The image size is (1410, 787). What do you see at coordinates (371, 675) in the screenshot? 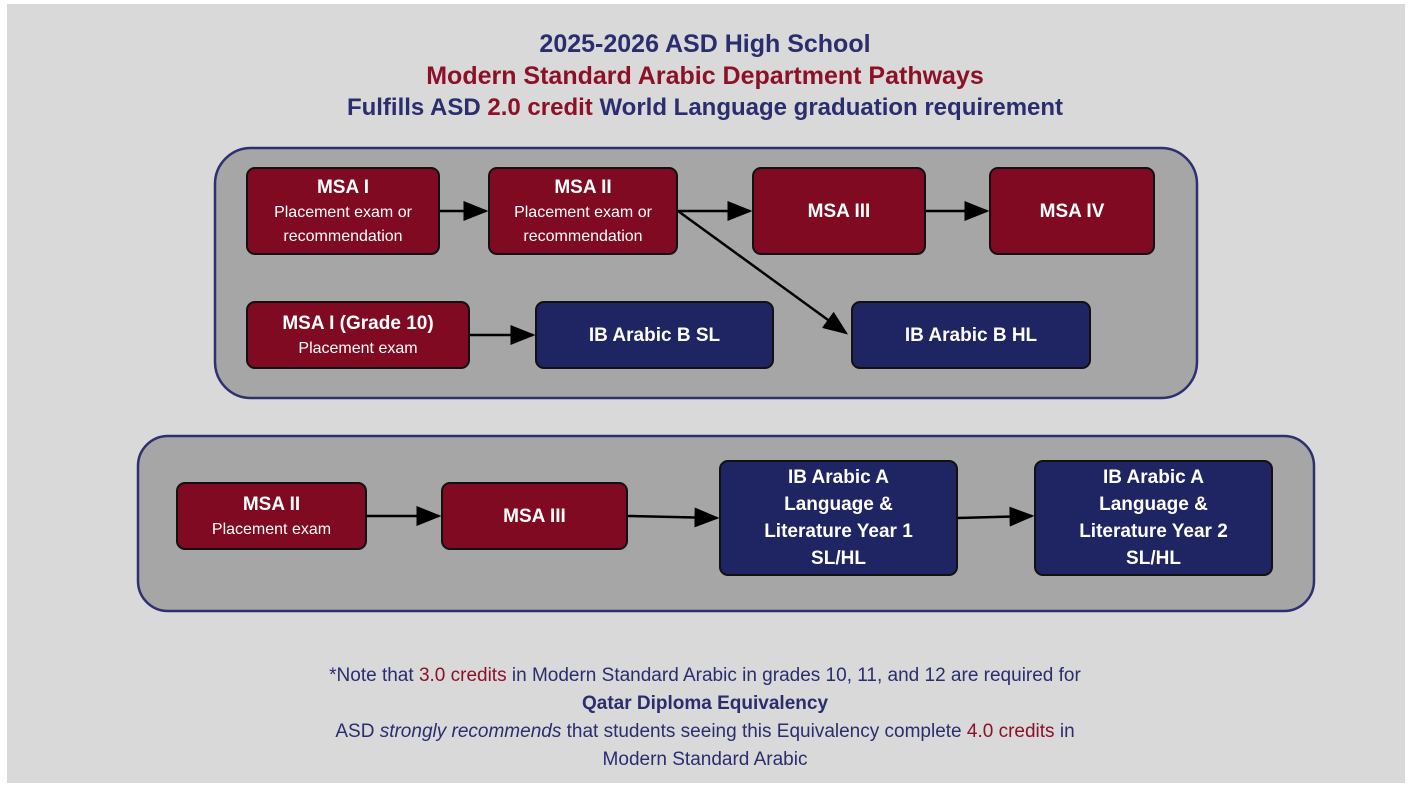
I see `text: *Note that` at bounding box center [371, 675].